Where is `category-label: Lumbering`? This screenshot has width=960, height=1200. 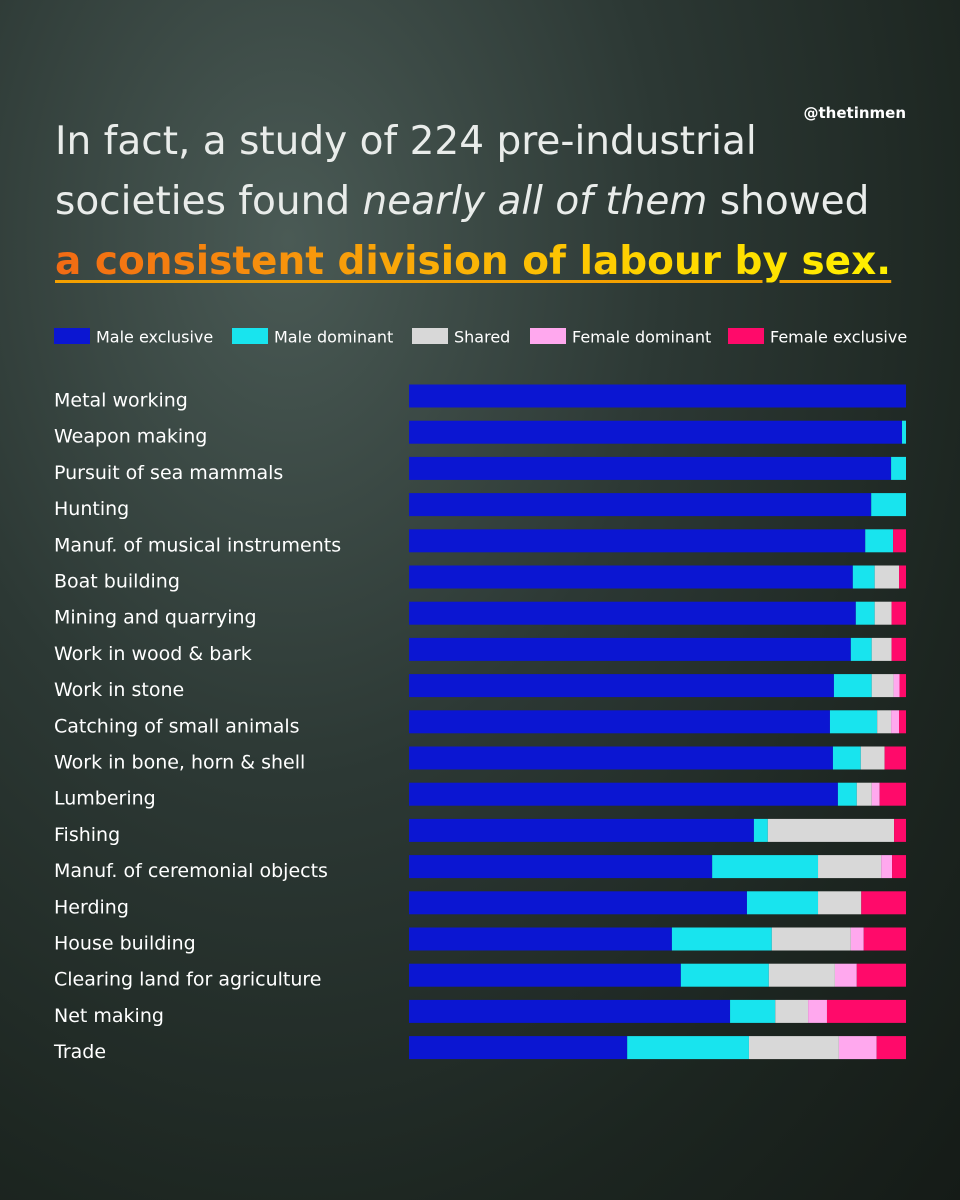
category-label: Lumbering is located at coordinates (105, 799).